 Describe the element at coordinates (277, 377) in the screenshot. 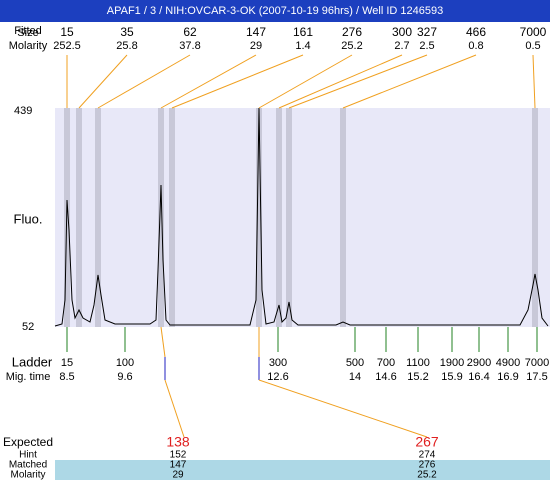

I see `ladder-time: 12.6` at that location.